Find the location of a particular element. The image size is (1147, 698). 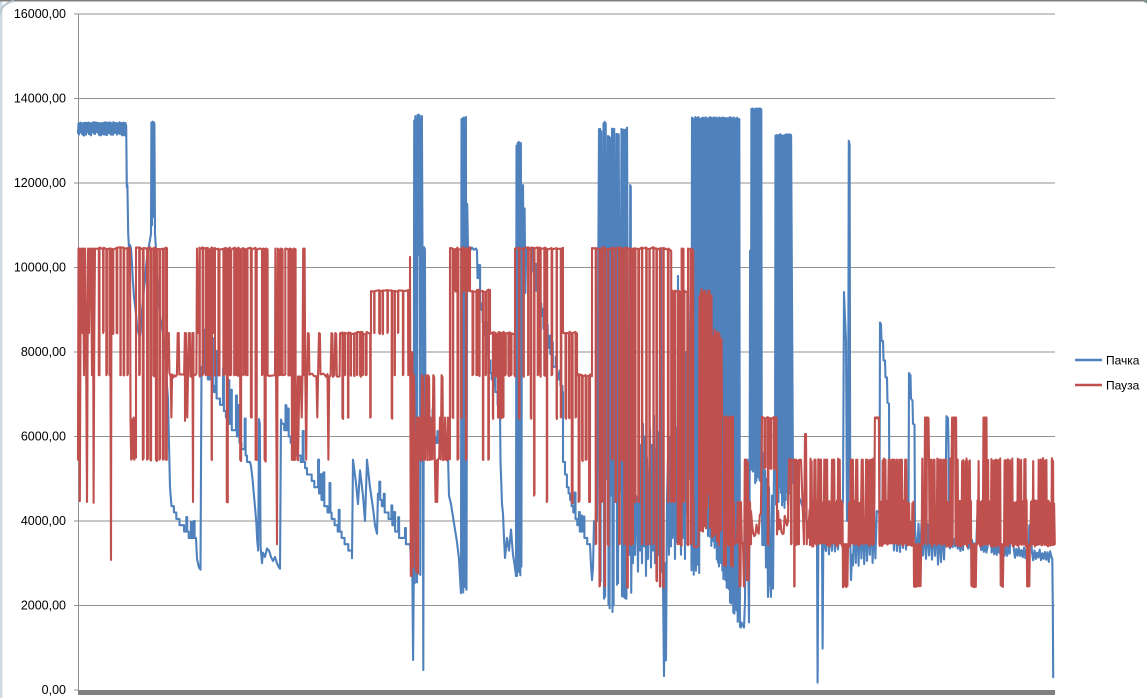

svg-text: Пауза is located at coordinates (1123, 386).